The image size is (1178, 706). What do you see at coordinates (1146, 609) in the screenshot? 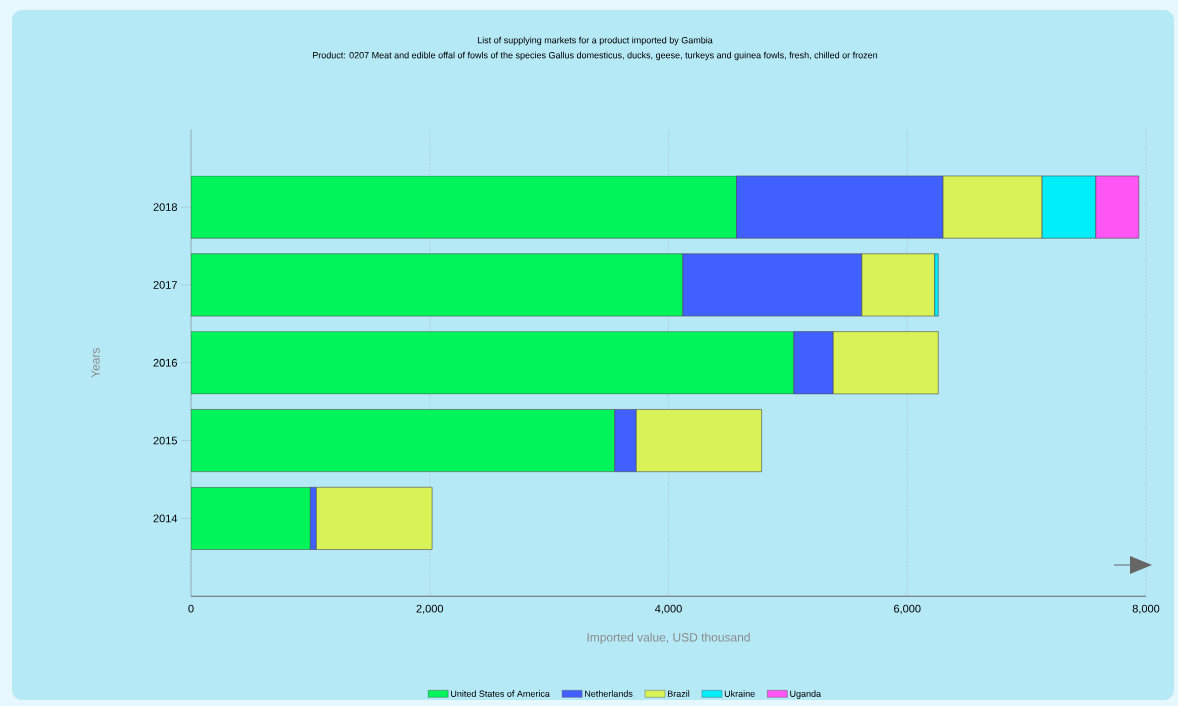
I see `x-tick-label: 8,000` at bounding box center [1146, 609].